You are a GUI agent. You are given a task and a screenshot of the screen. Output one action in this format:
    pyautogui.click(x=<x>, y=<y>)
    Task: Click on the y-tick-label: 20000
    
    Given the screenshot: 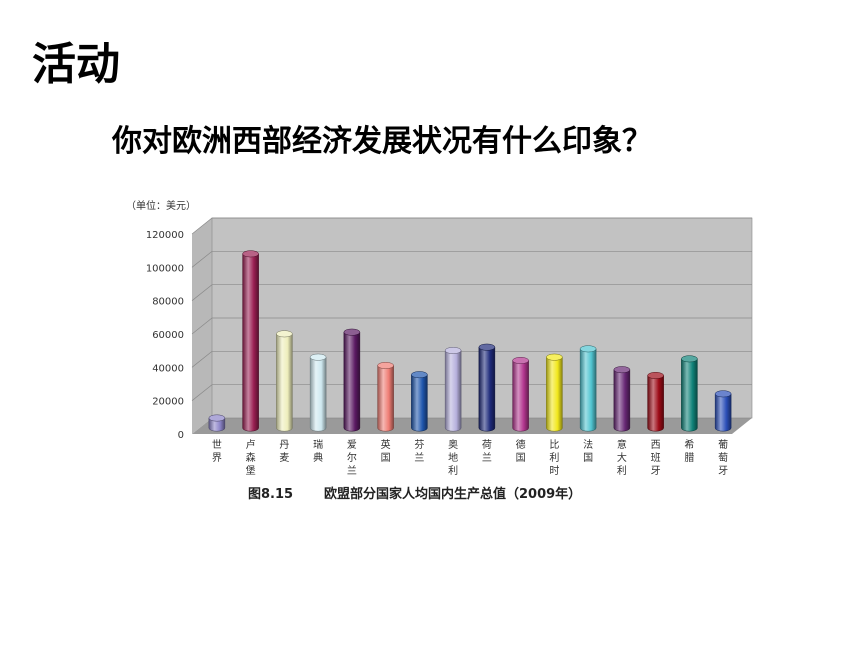 What is the action you would take?
    pyautogui.click(x=168, y=402)
    